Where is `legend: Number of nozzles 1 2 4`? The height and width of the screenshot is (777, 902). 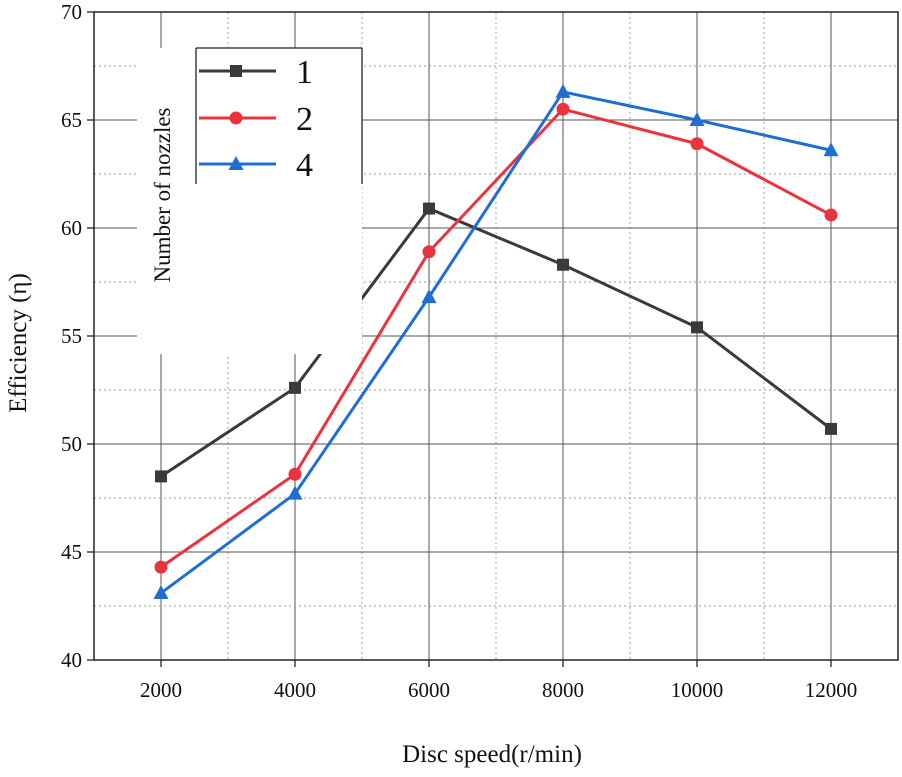
legend: Number of nozzles 1 2 4 is located at coordinates (250, 200).